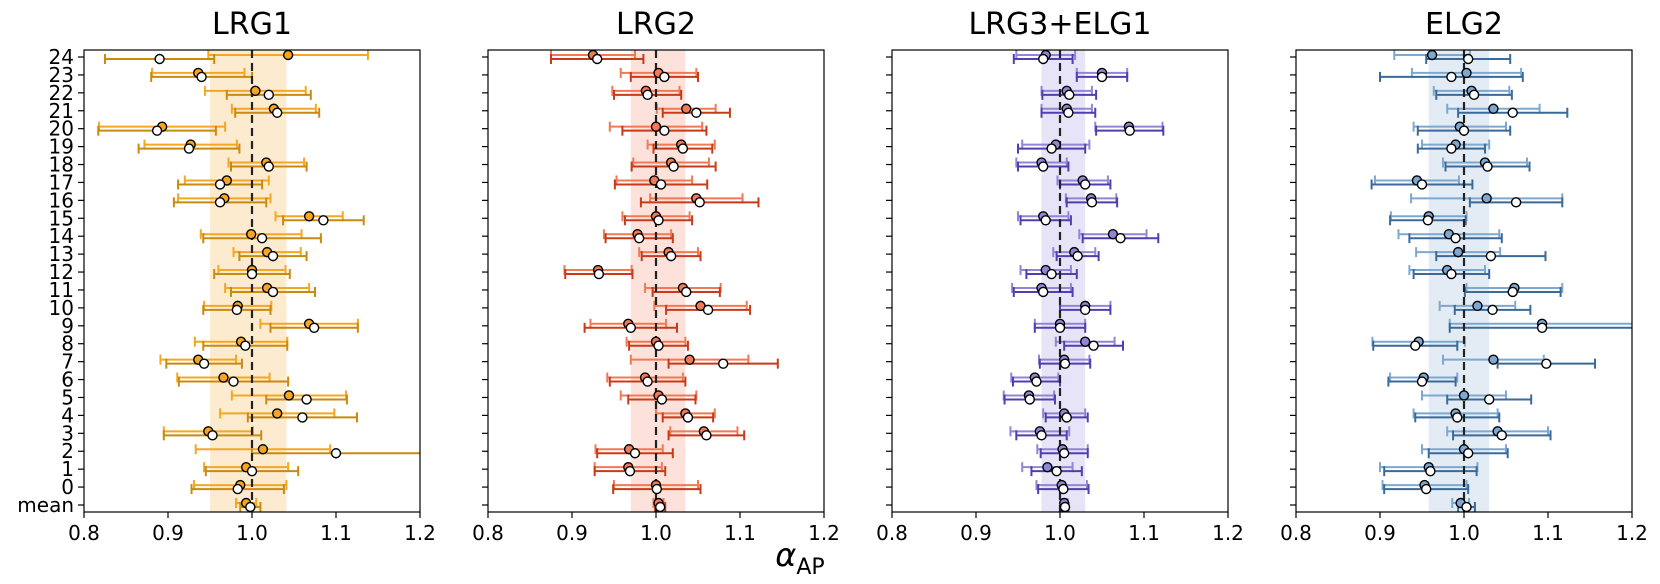  I want to click on x-axis-label-main: α, so click(785, 555).